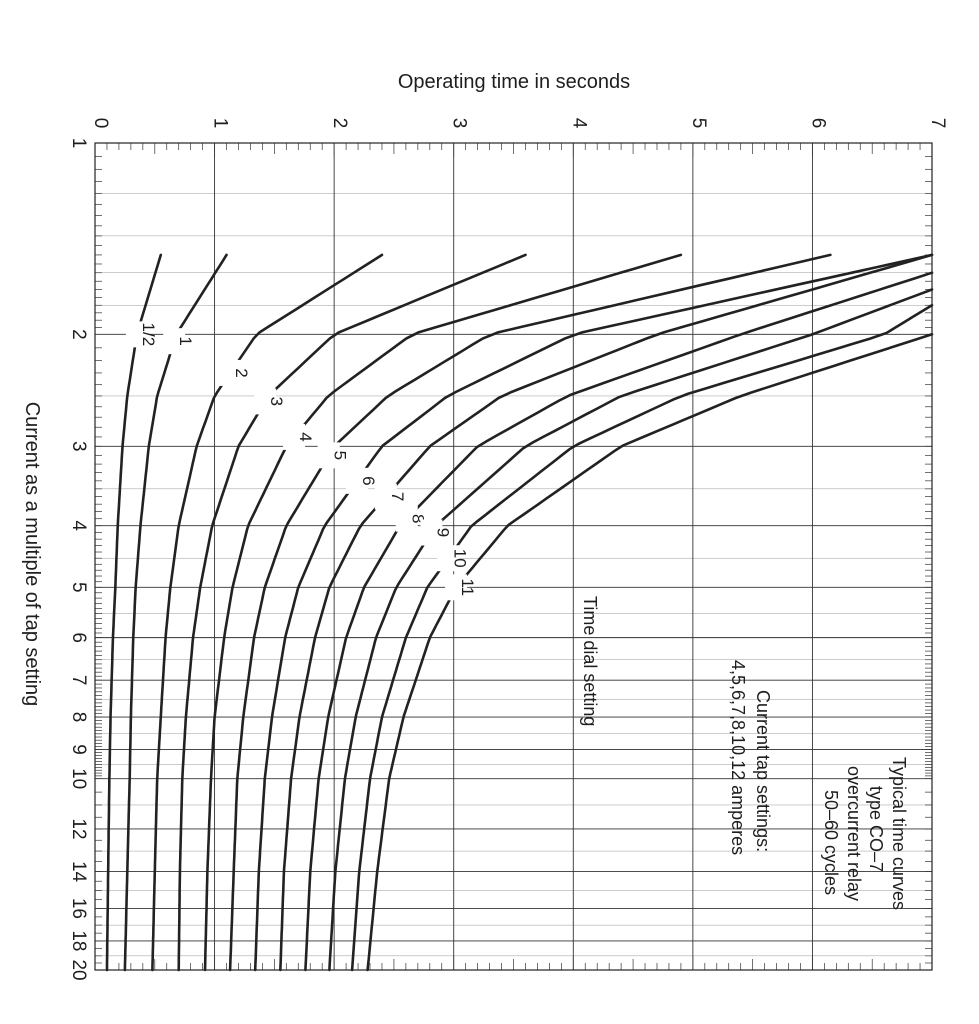 This screenshot has width=979, height=1024. Describe the element at coordinates (78, 680) in the screenshot. I see `current-tick-label: 7` at that location.